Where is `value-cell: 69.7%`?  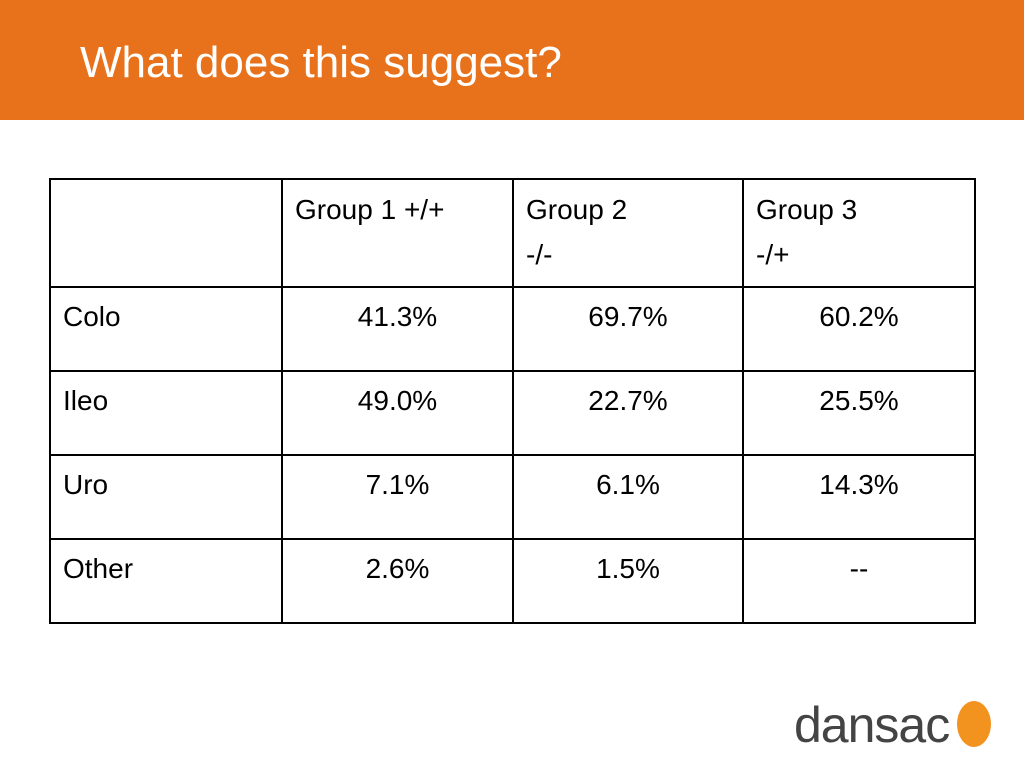 value-cell: 69.7% is located at coordinates (628, 328).